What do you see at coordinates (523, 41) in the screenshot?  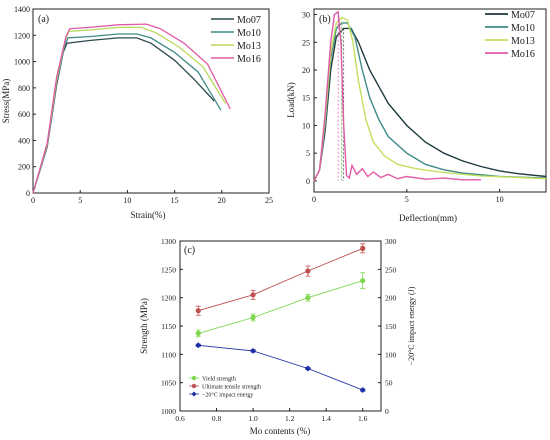 I see `panel-b-legend-label: Mo13` at bounding box center [523, 41].